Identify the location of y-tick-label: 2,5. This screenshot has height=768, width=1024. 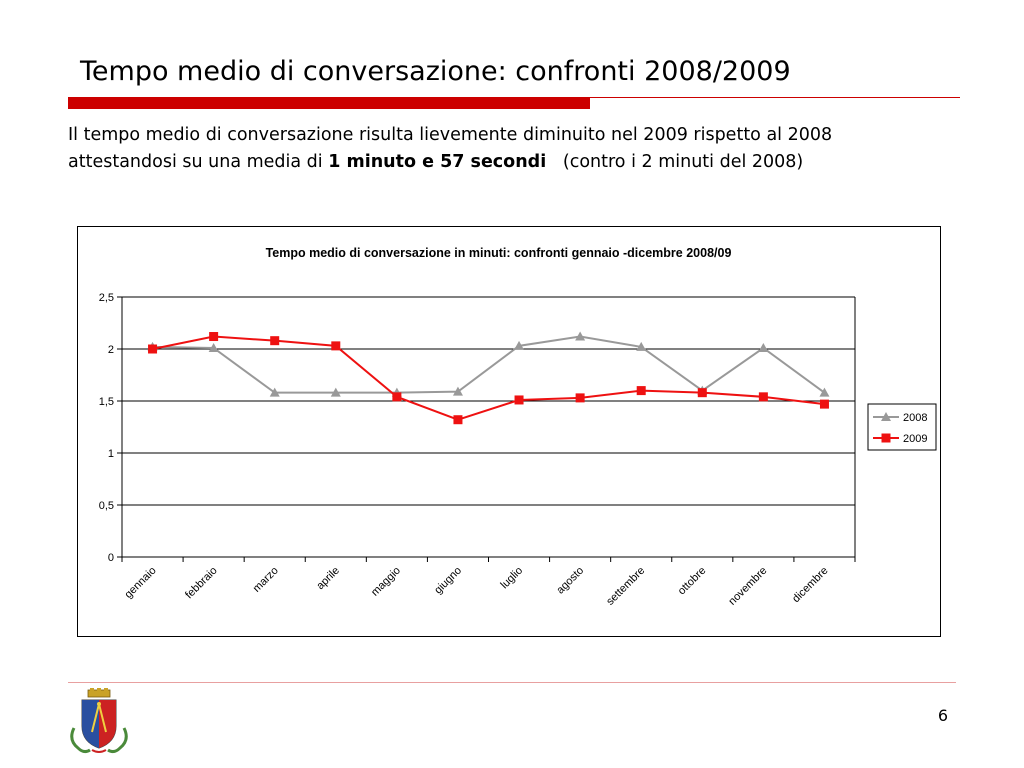
(106, 298).